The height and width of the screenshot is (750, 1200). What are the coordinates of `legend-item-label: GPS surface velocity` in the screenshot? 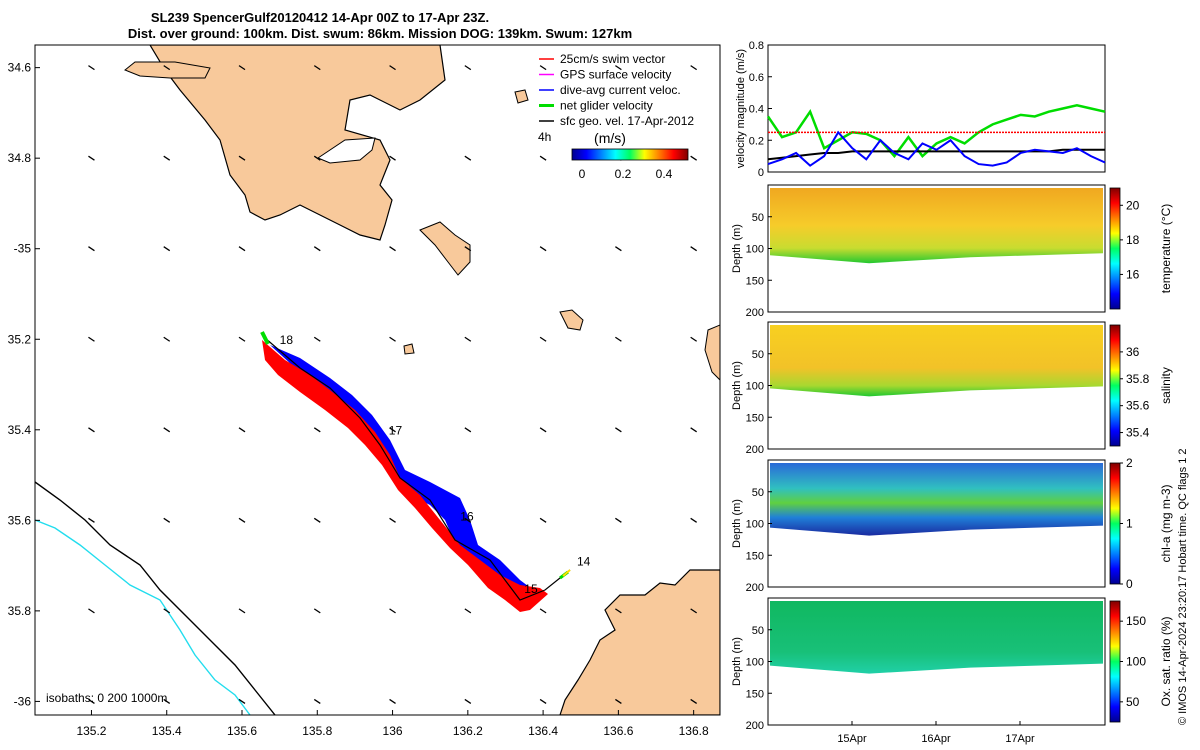 It's located at (615, 75).